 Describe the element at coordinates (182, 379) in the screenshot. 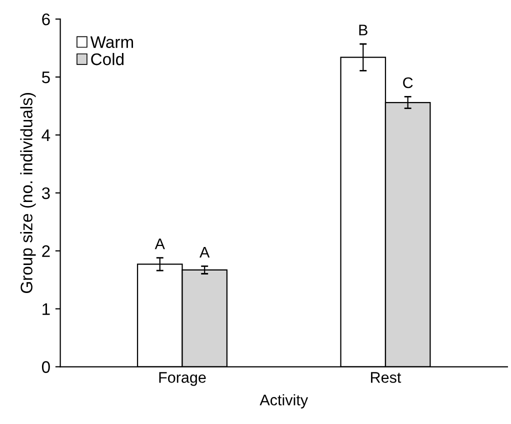

I see `x-tick-label: Forage` at that location.